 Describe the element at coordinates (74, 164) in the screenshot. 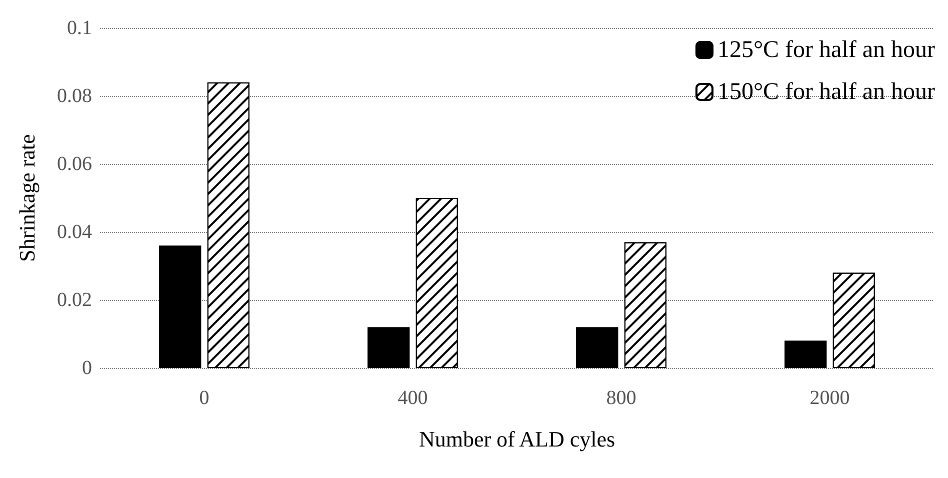

I see `y-tick-label: 0.06` at that location.